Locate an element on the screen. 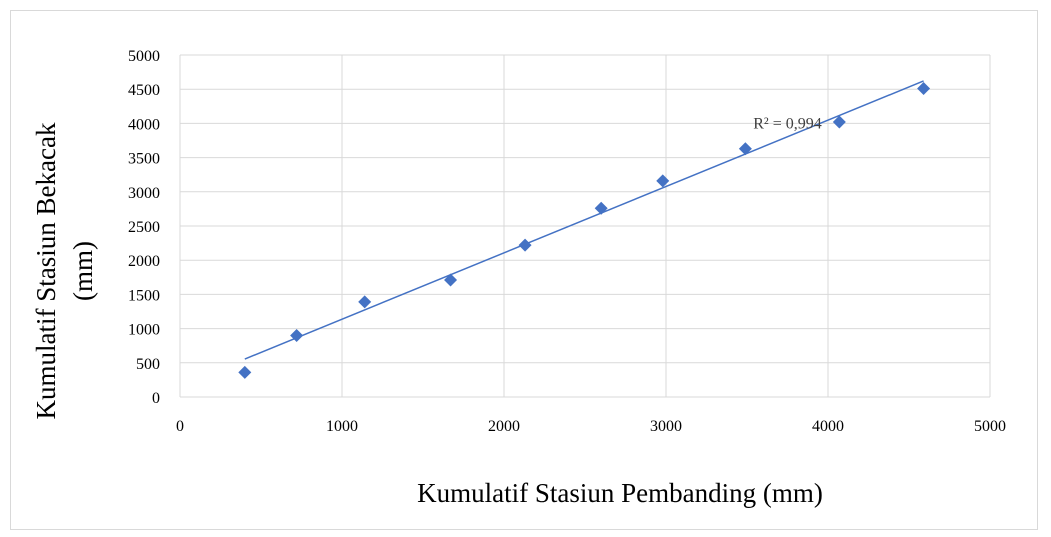  y-tick-label-1000: 1000 is located at coordinates (144, 330).